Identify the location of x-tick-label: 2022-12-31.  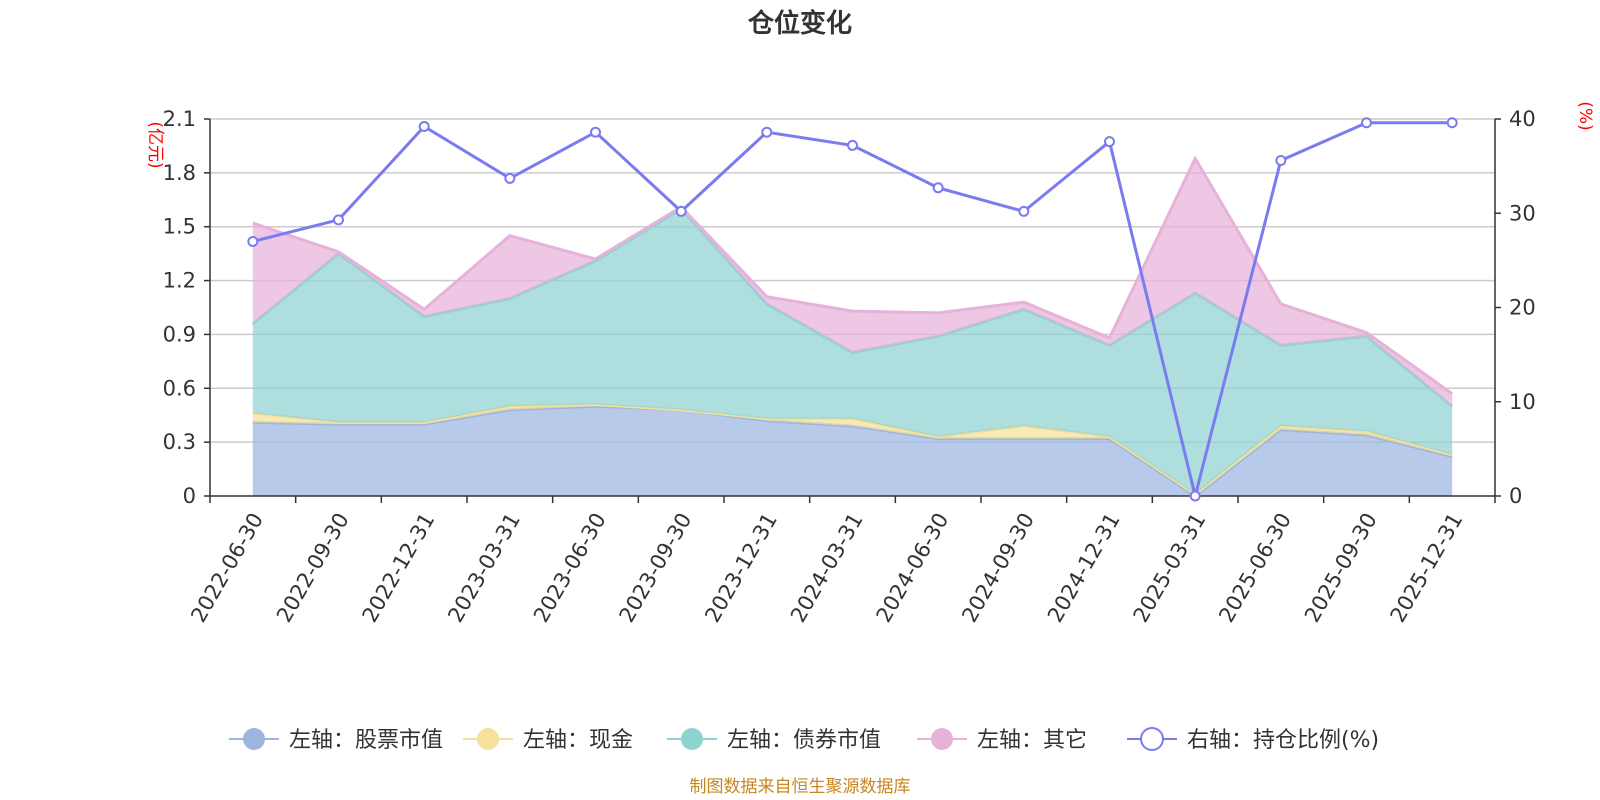
(399, 568).